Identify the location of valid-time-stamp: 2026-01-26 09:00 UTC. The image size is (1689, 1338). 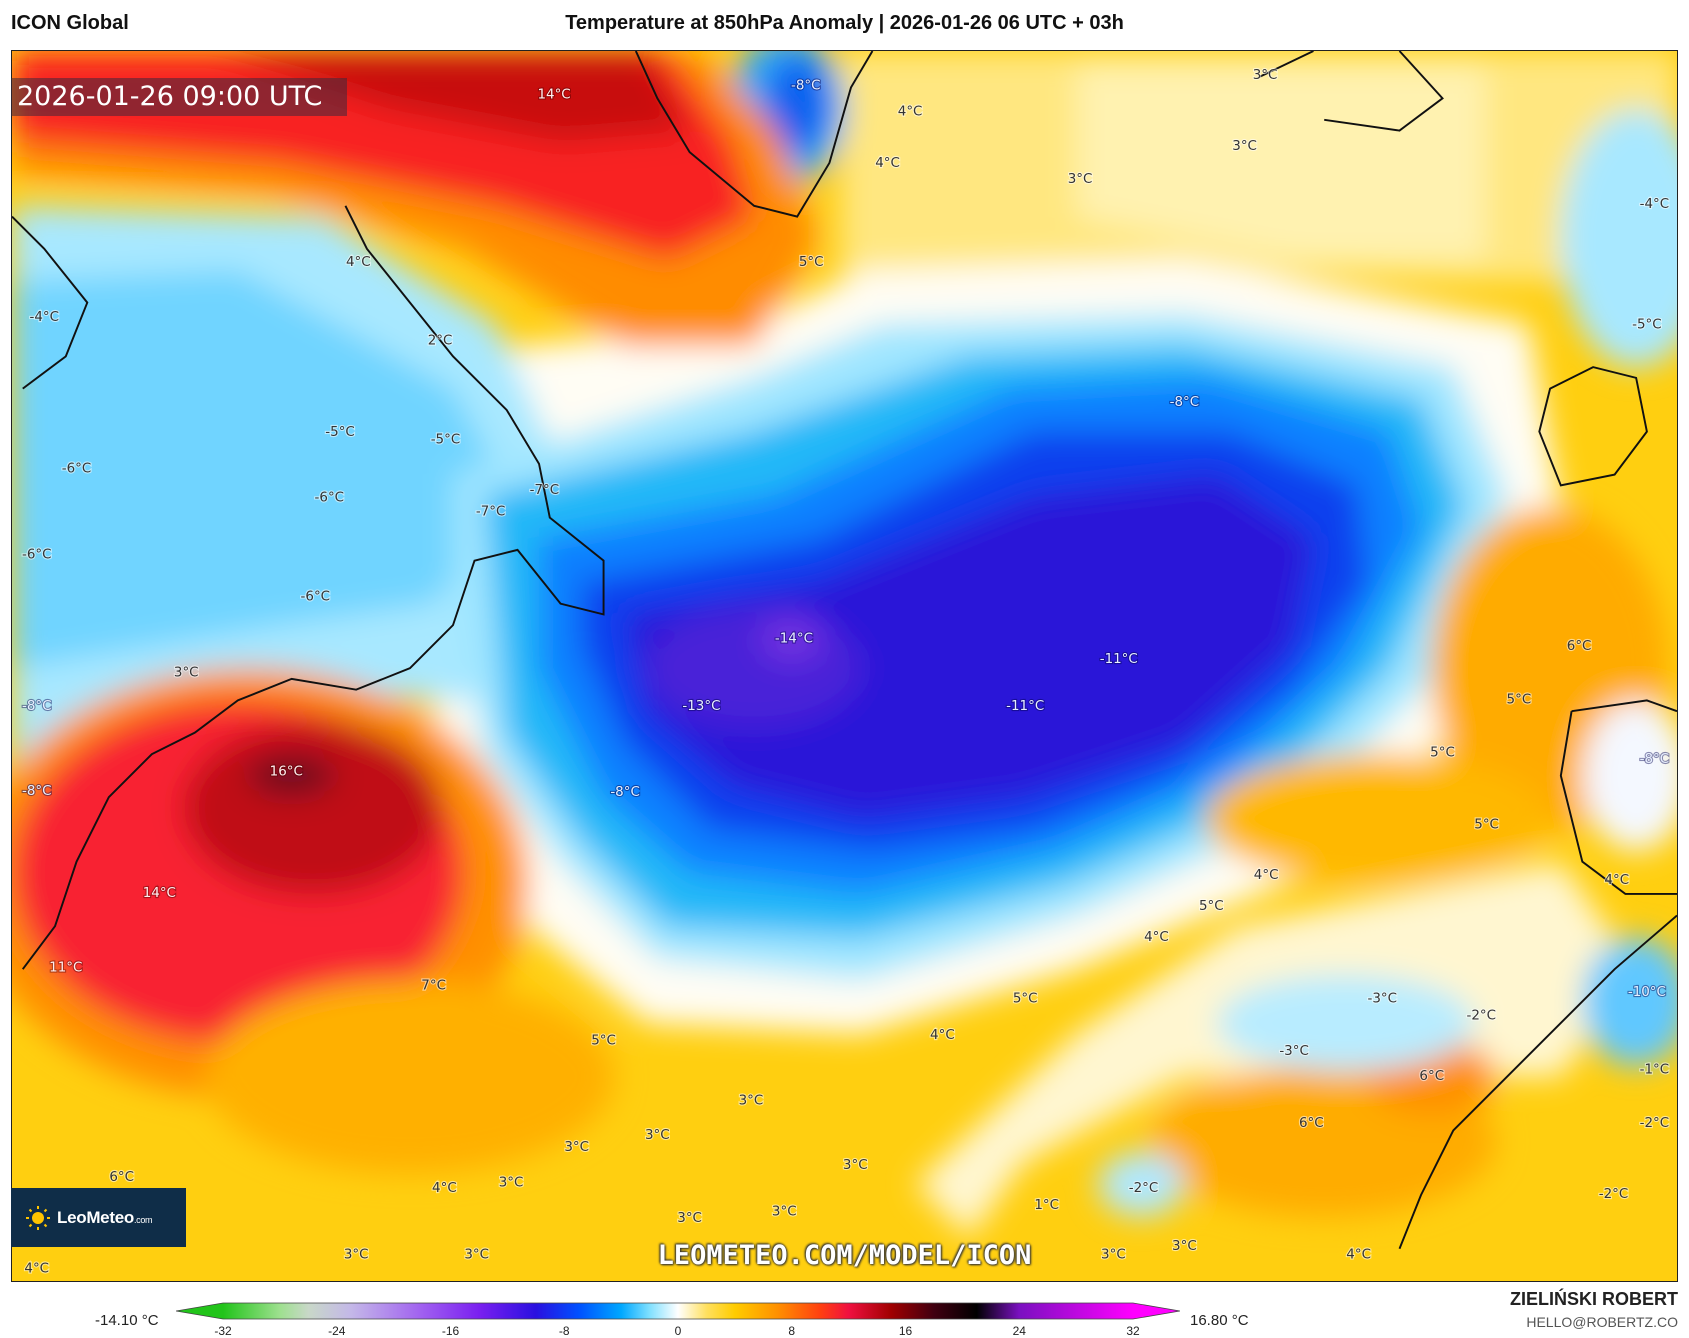
(179, 97).